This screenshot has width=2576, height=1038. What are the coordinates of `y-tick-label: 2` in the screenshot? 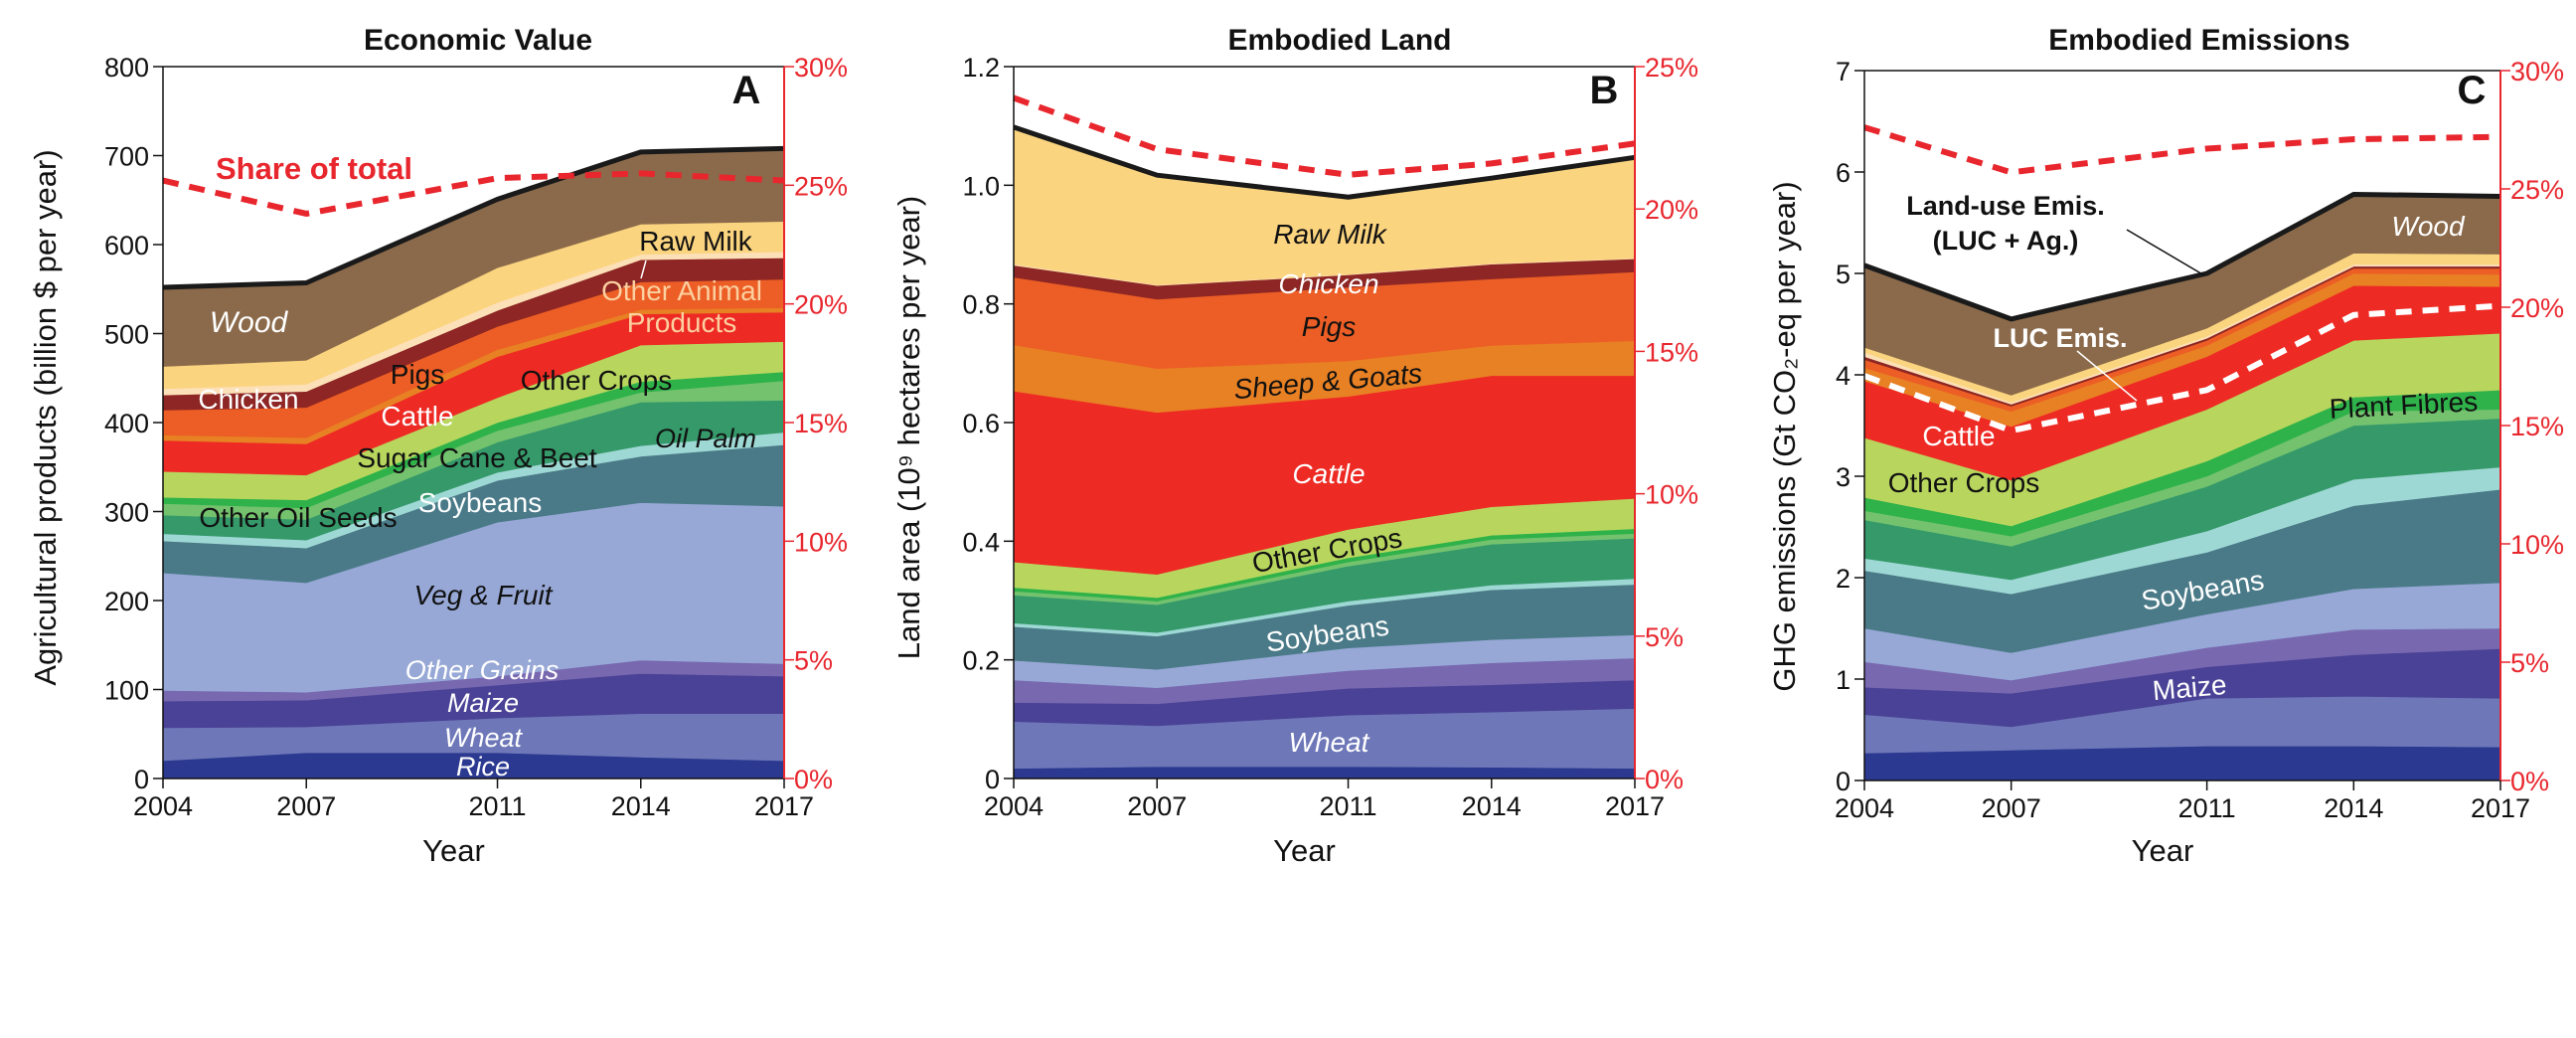 It's located at (1843, 579).